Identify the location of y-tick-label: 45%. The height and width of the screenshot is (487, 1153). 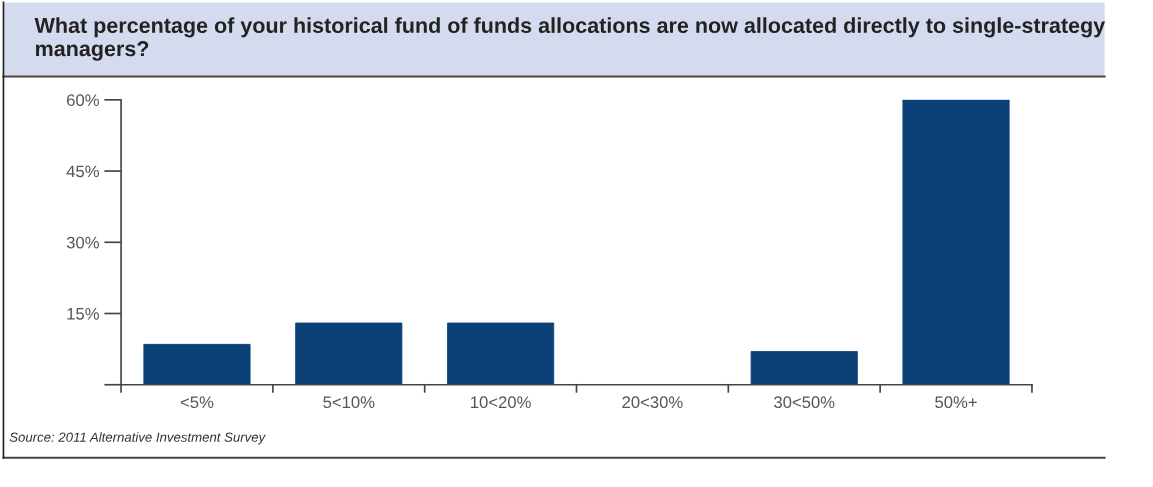
(82, 171).